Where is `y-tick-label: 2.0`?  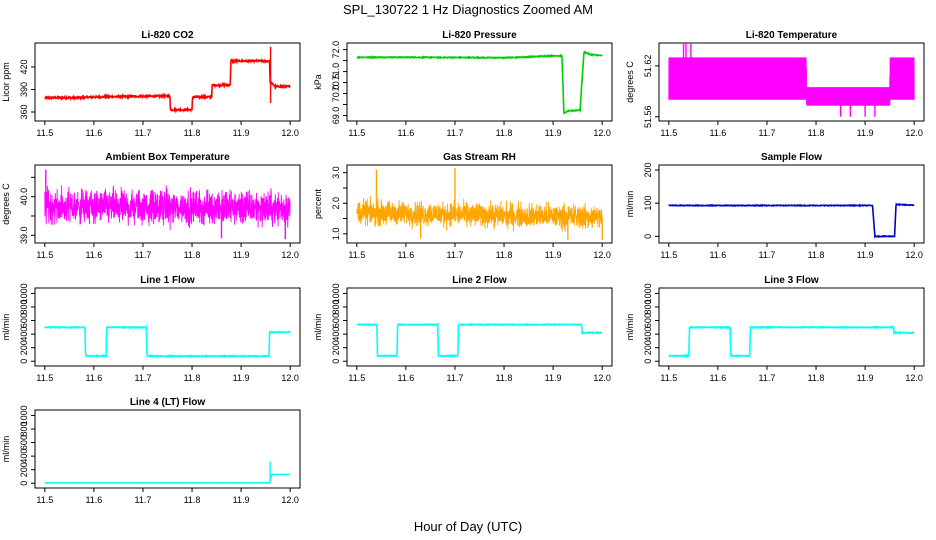
y-tick-label: 2.0 is located at coordinates (336, 203).